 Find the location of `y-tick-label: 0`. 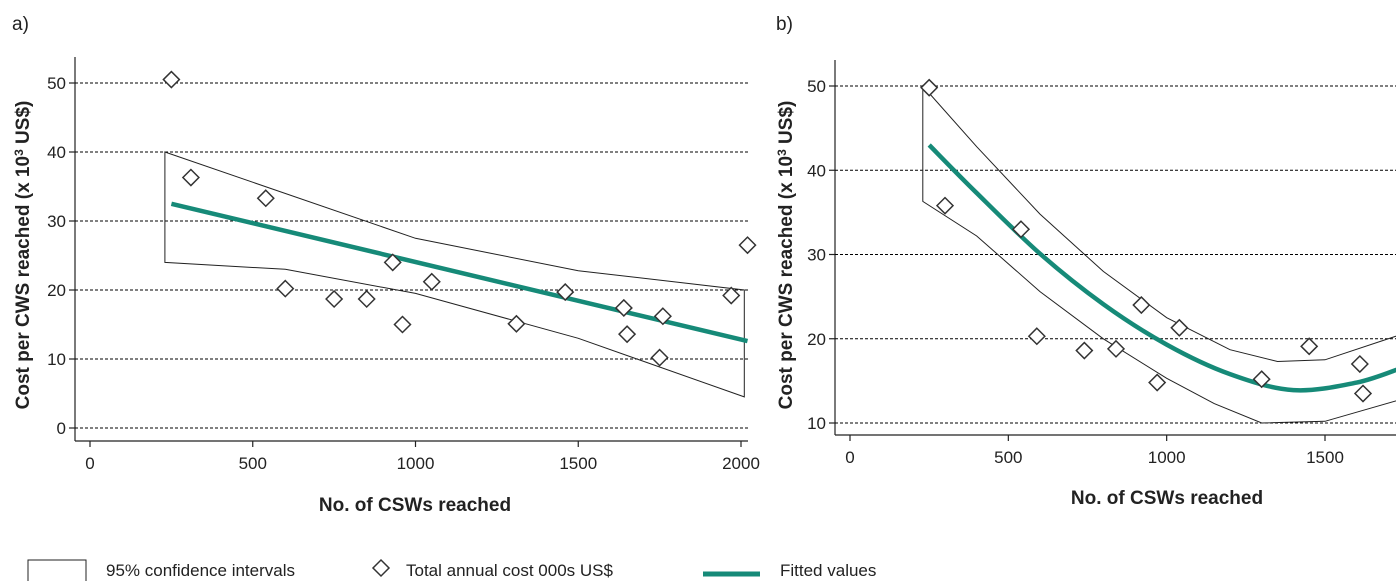

y-tick-label: 0 is located at coordinates (61, 428).